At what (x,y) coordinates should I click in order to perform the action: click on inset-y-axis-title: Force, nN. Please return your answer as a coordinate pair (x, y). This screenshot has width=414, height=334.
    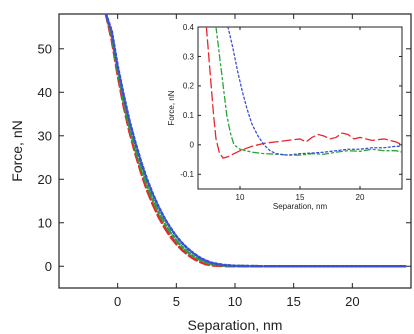
    Looking at the image, I should click on (171, 107).